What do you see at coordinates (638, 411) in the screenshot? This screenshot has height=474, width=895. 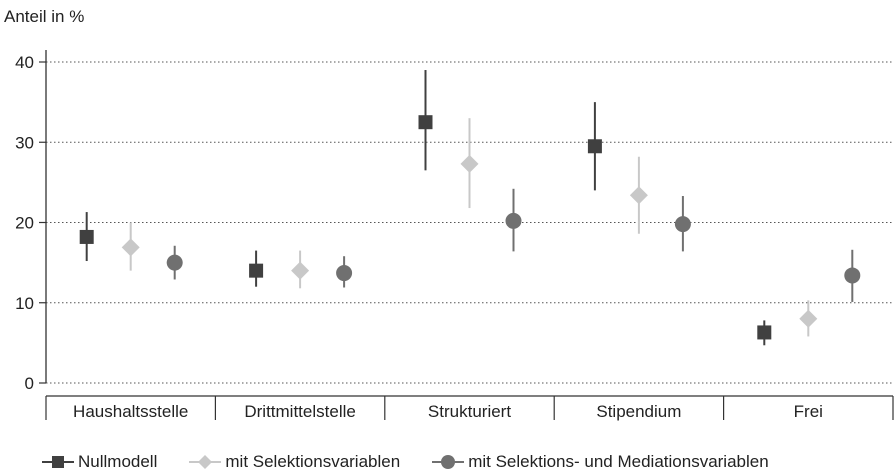 I see `x-tick-label: Stipendium` at bounding box center [638, 411].